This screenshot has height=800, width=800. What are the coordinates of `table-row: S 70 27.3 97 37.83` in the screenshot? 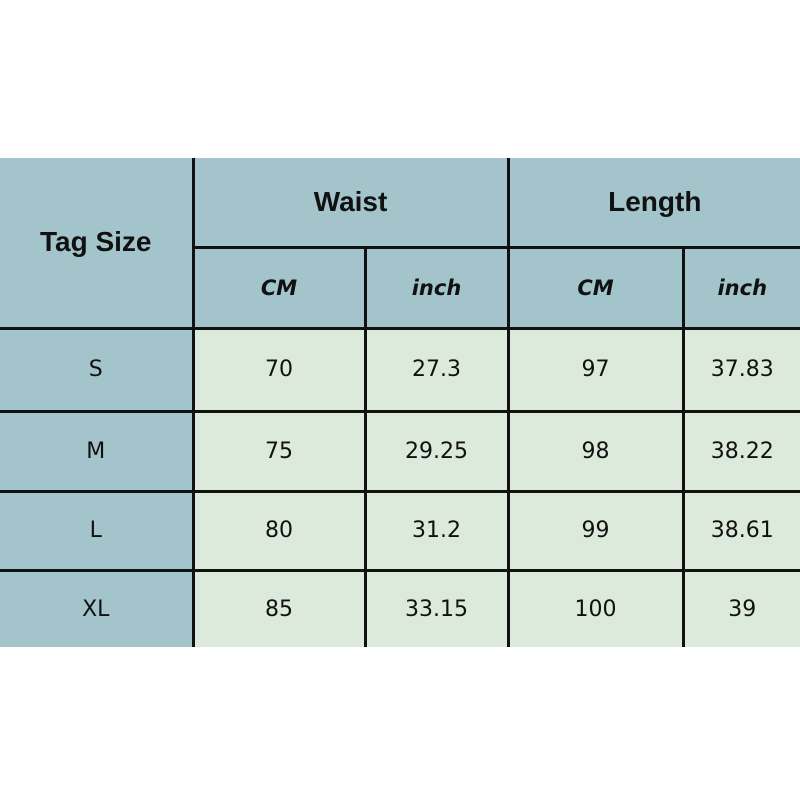 It's located at (400, 369).